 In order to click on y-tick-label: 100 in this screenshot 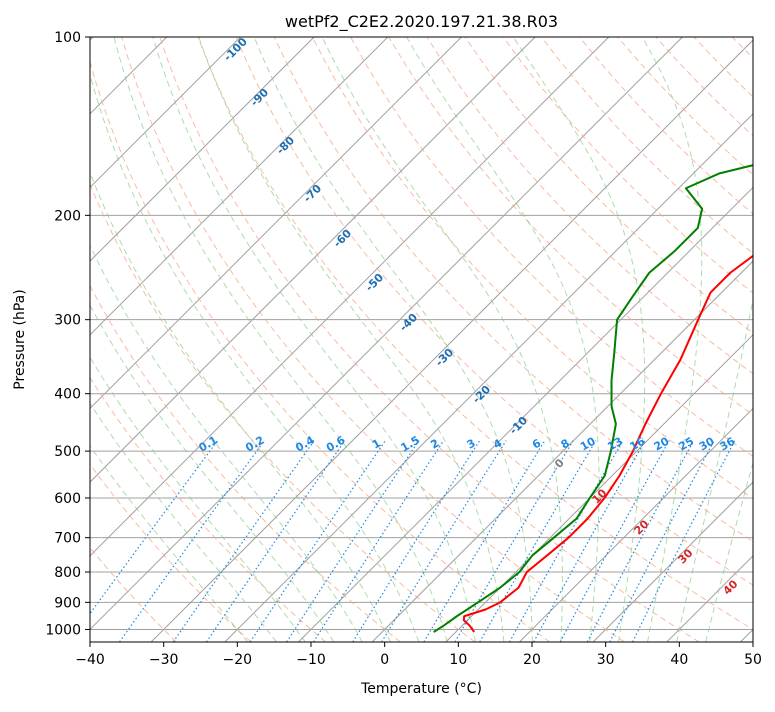, I will do `click(67, 38)`.